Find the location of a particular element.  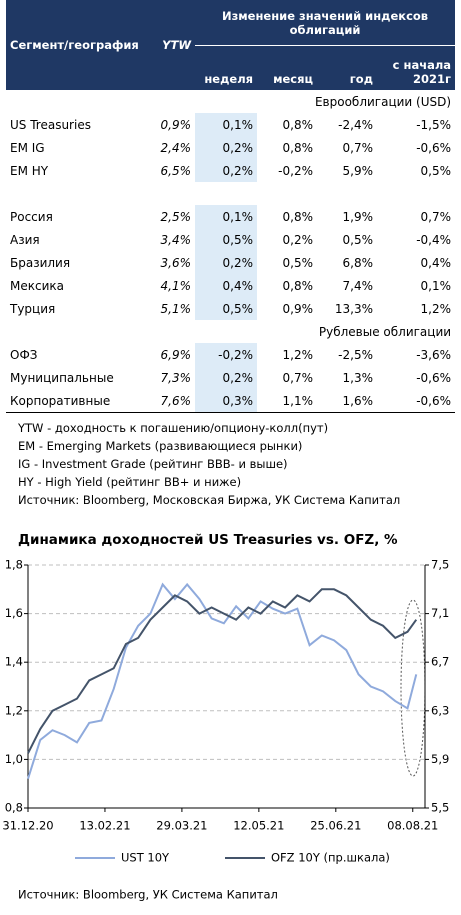

x-tick-label: 12.05.21 is located at coordinates (258, 826).